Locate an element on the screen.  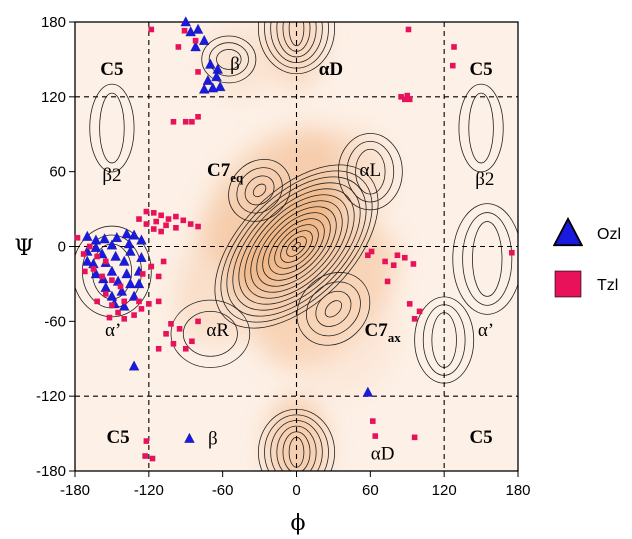
y-tick-label: -180 is located at coordinates (51, 471).